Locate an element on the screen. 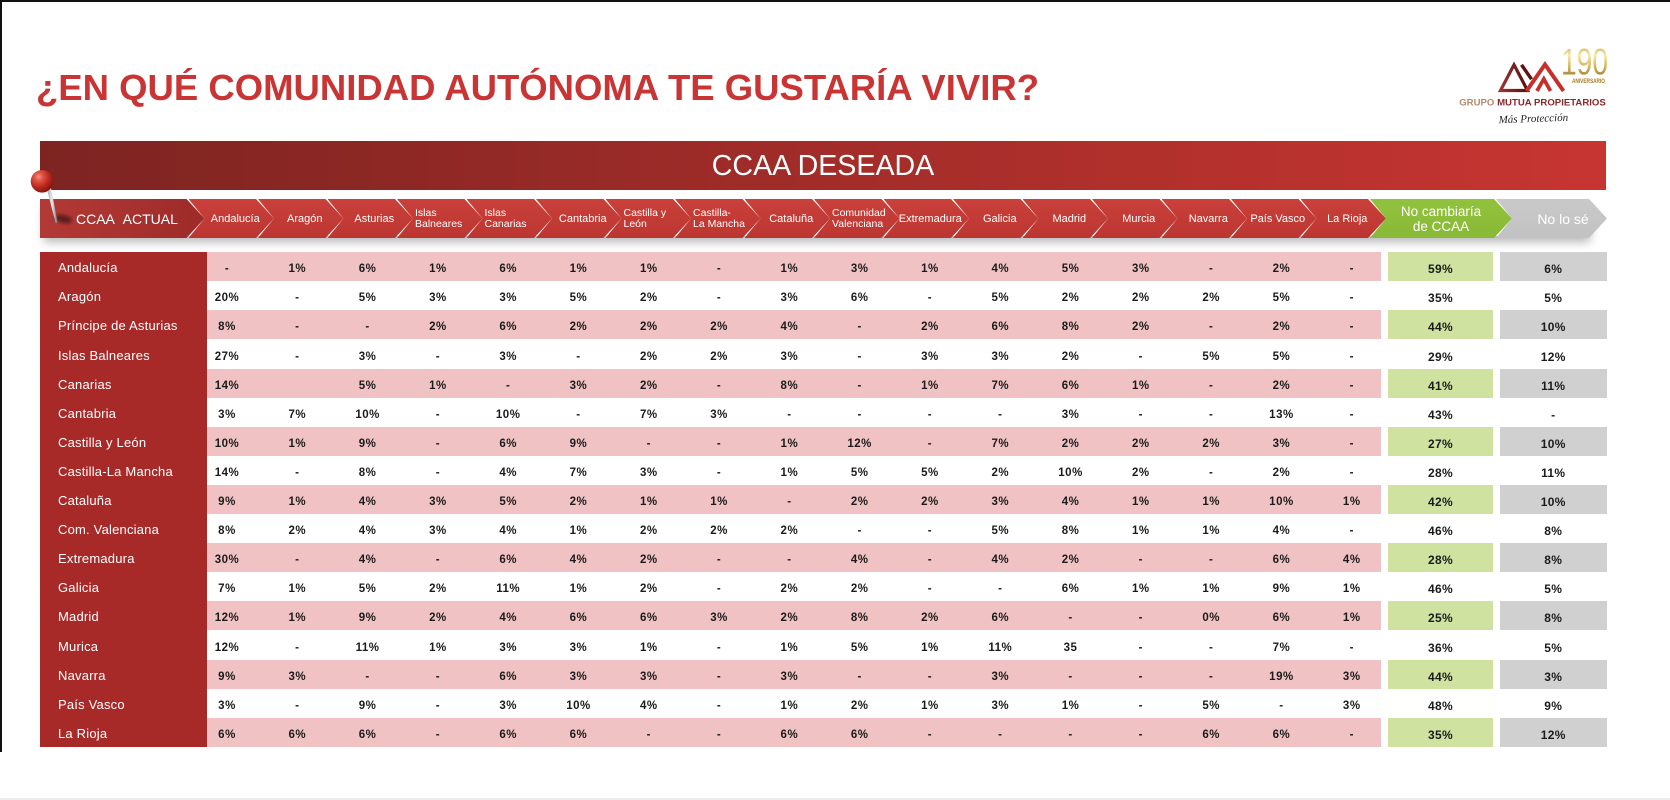 The image size is (1670, 800). svg-text: ANIVERSARIO is located at coordinates (1588, 81).